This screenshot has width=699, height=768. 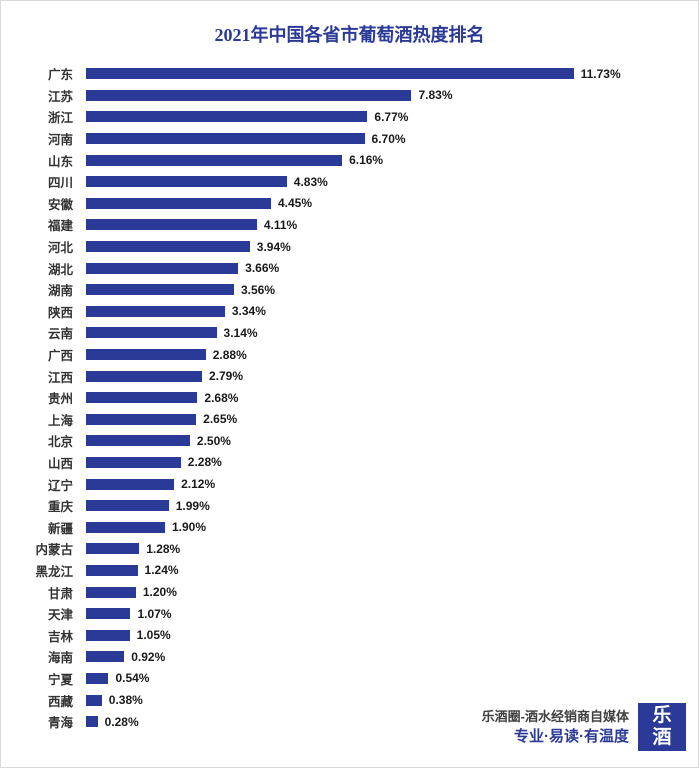 I want to click on bar-track: 7.83%, so click(x=387, y=96).